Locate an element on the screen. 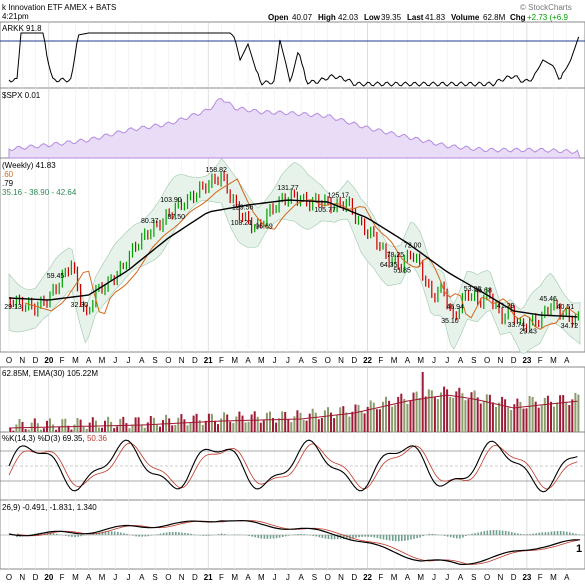 Image resolution: width=585 pixels, height=585 pixels. month-label: 20 is located at coordinates (48, 360).